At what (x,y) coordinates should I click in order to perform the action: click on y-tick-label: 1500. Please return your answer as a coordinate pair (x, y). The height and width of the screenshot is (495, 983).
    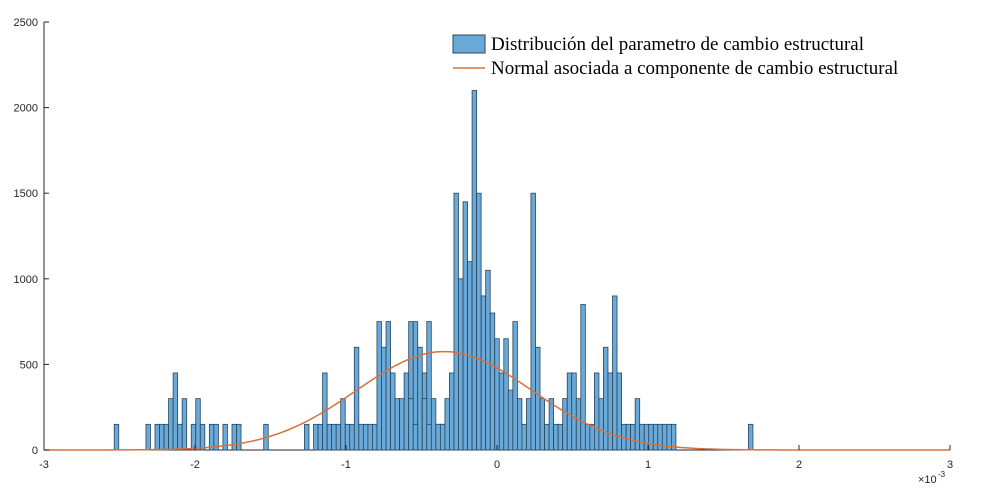
    Looking at the image, I should click on (26, 194).